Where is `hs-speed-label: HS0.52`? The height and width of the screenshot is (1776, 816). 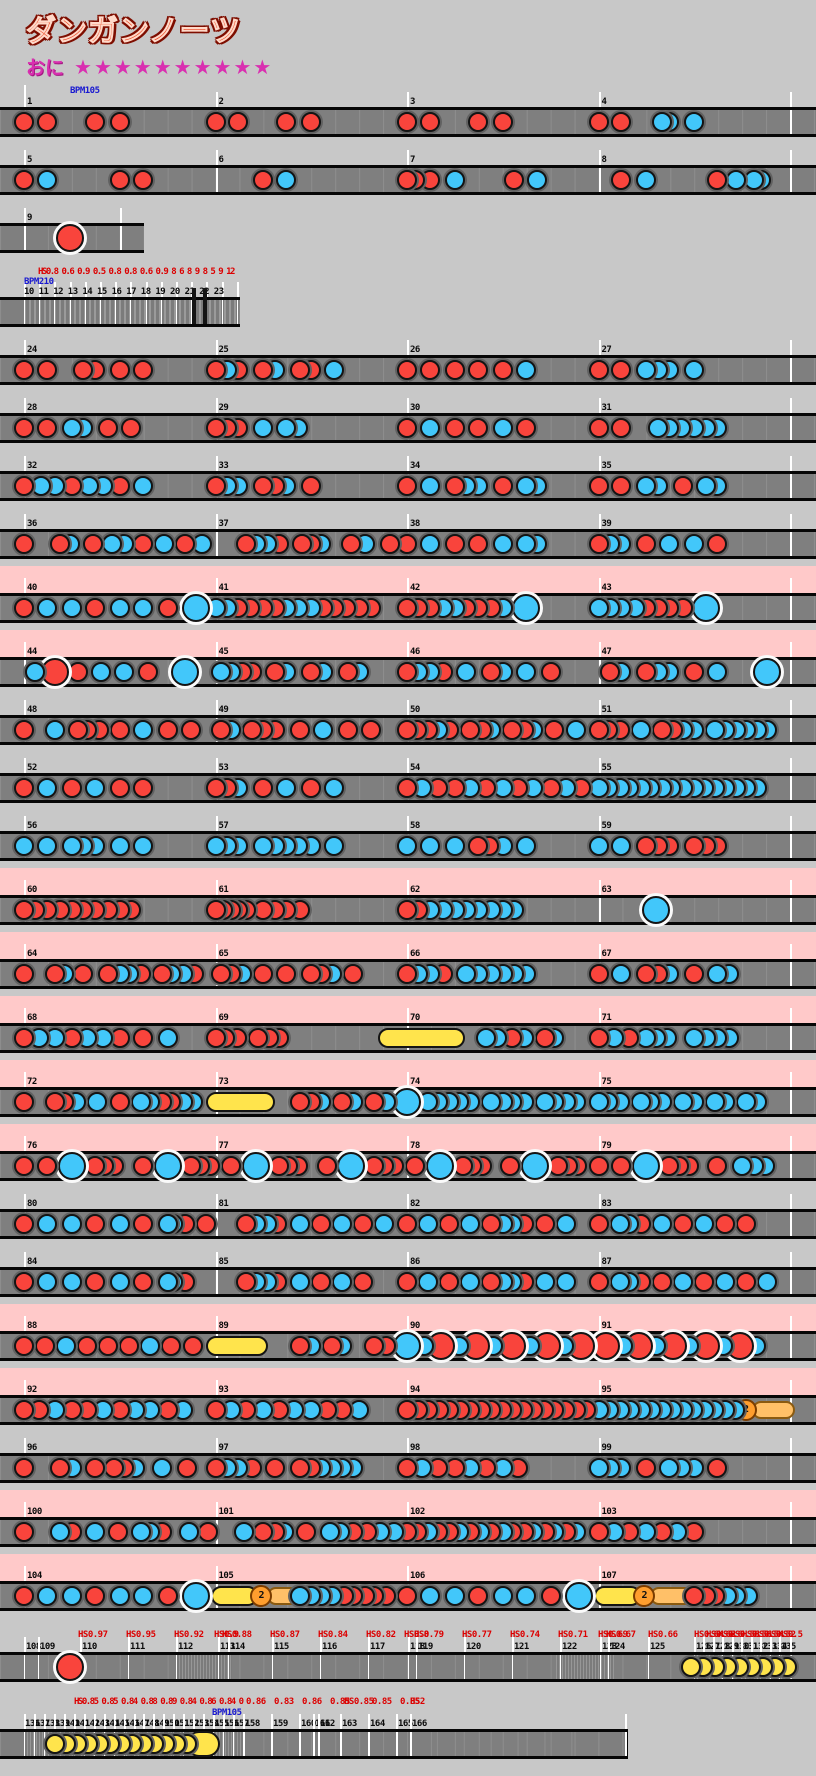 hs-speed-label: HS0.52 is located at coordinates (781, 1635).